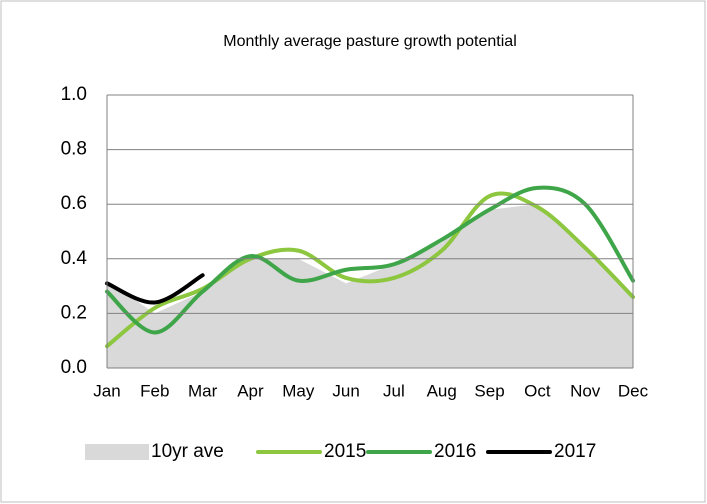 Image resolution: width=707 pixels, height=504 pixels. What do you see at coordinates (633, 390) in the screenshot?
I see `x-tick-label: Dec` at bounding box center [633, 390].